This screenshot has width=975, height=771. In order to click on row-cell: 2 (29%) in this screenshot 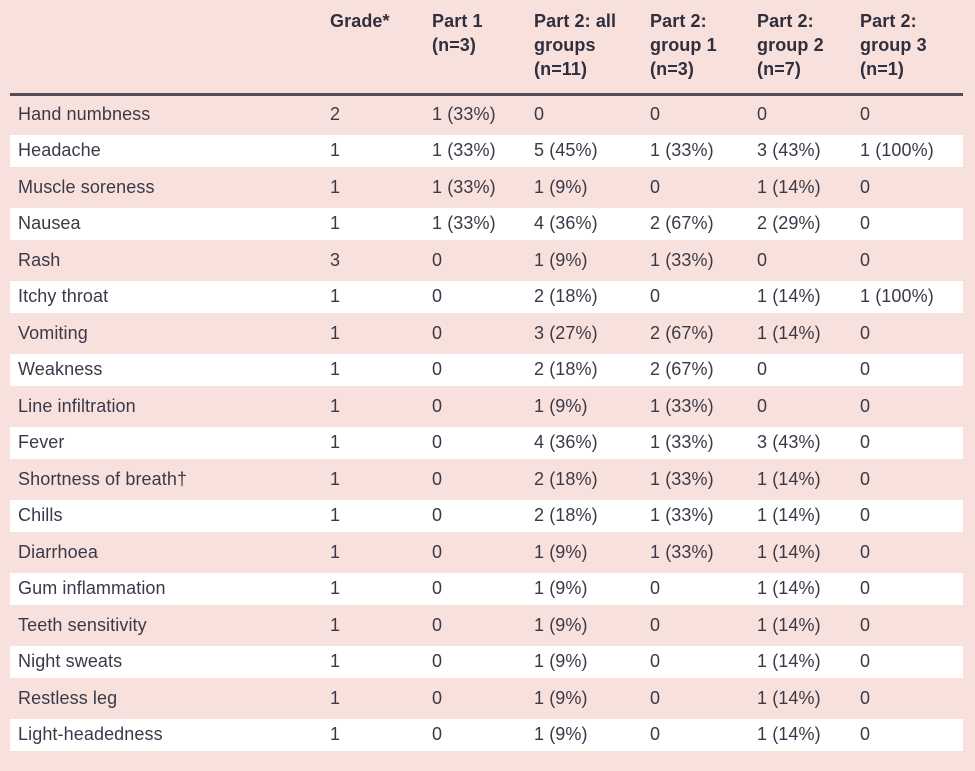, I will do `click(789, 223)`.